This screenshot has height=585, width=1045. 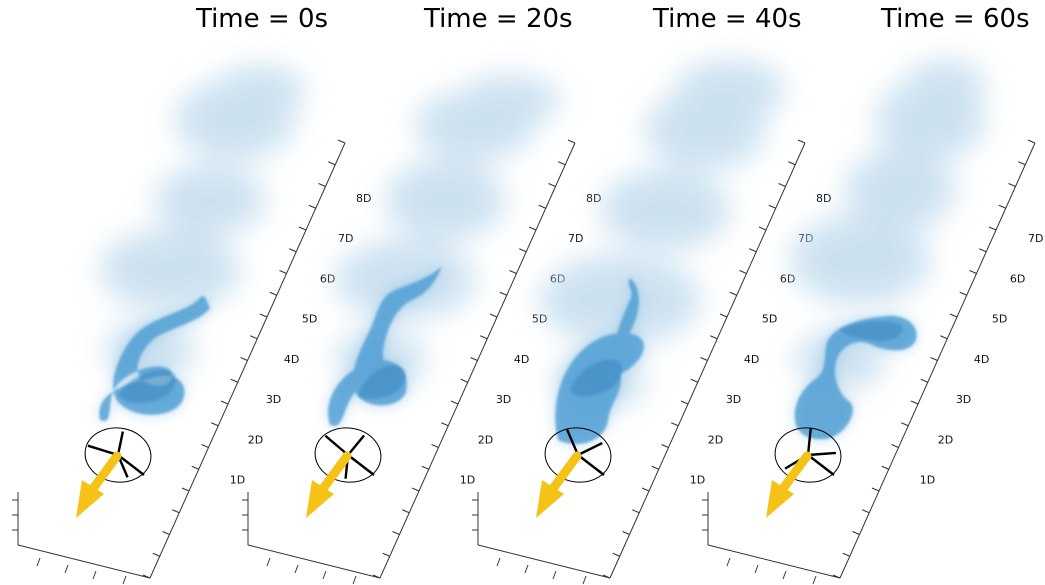 I want to click on rotor-disc, so click(x=348, y=455).